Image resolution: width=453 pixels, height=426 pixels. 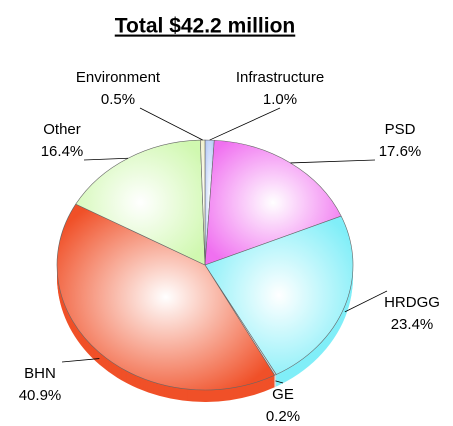 What do you see at coordinates (283, 416) in the screenshot?
I see `slice-value: 0.2%` at bounding box center [283, 416].